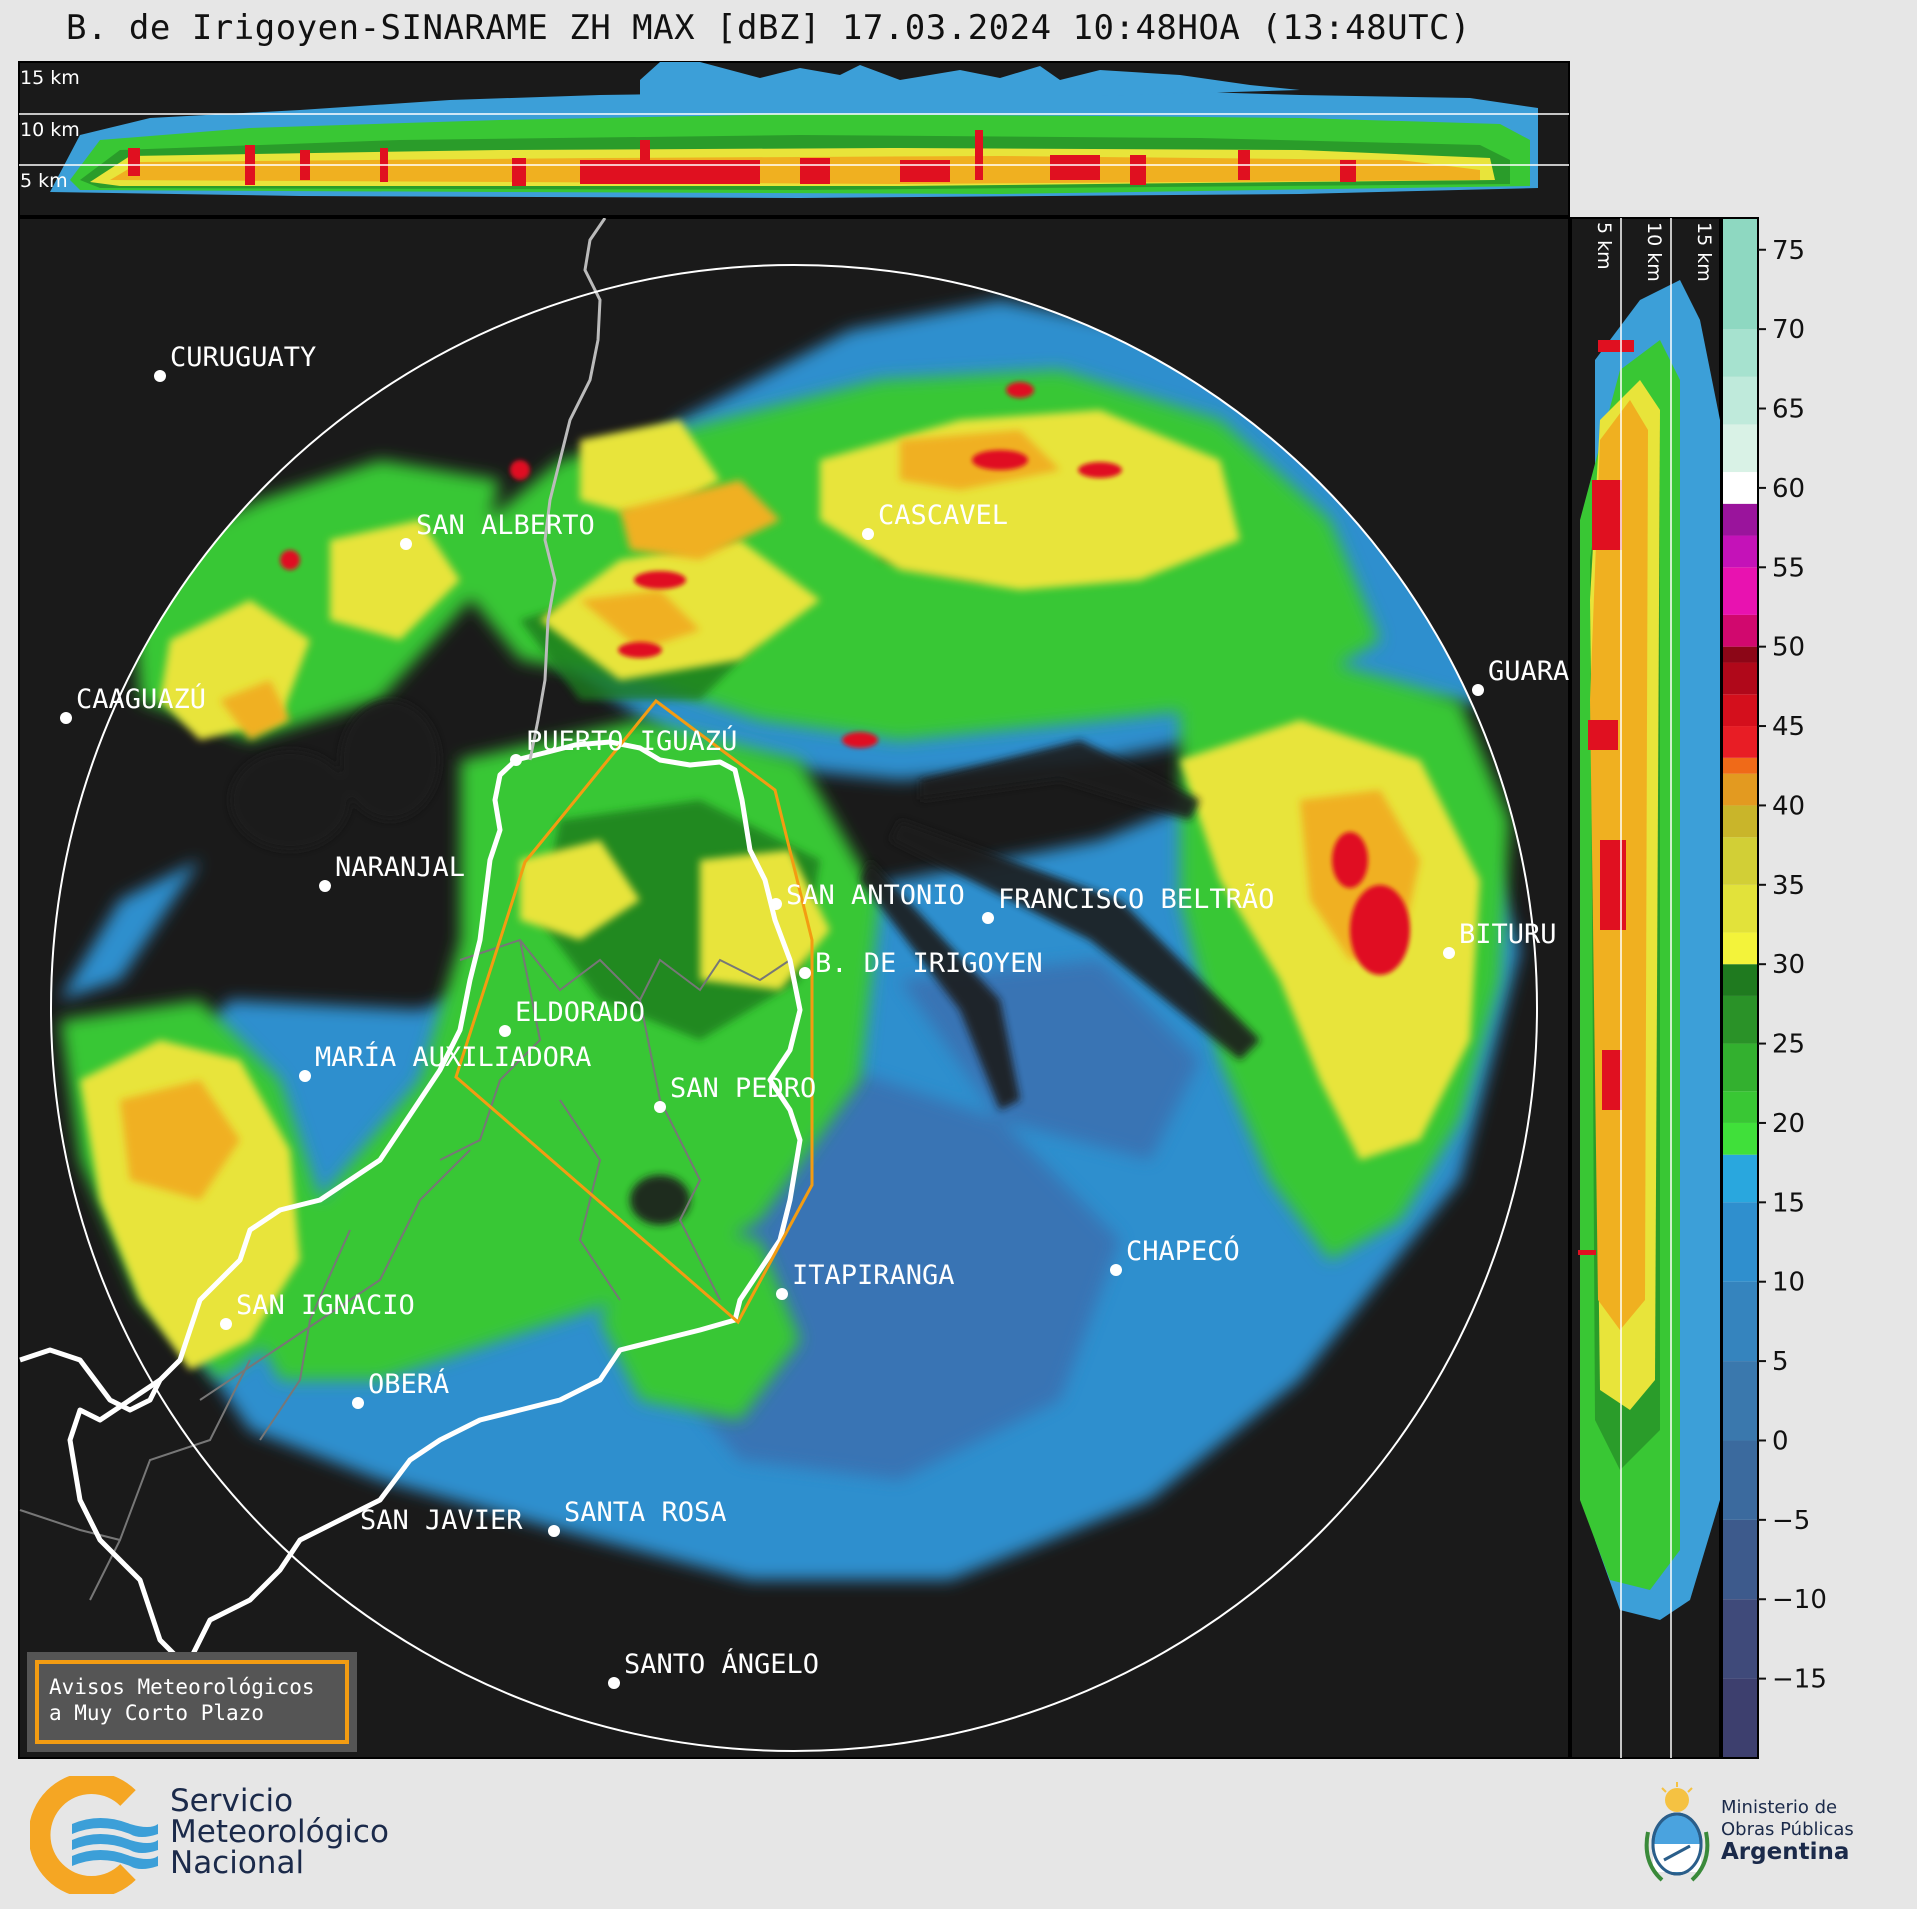 Image resolution: width=1917 pixels, height=1909 pixels. I want to click on colorbar-tick-label: −15, so click(1799, 1680).